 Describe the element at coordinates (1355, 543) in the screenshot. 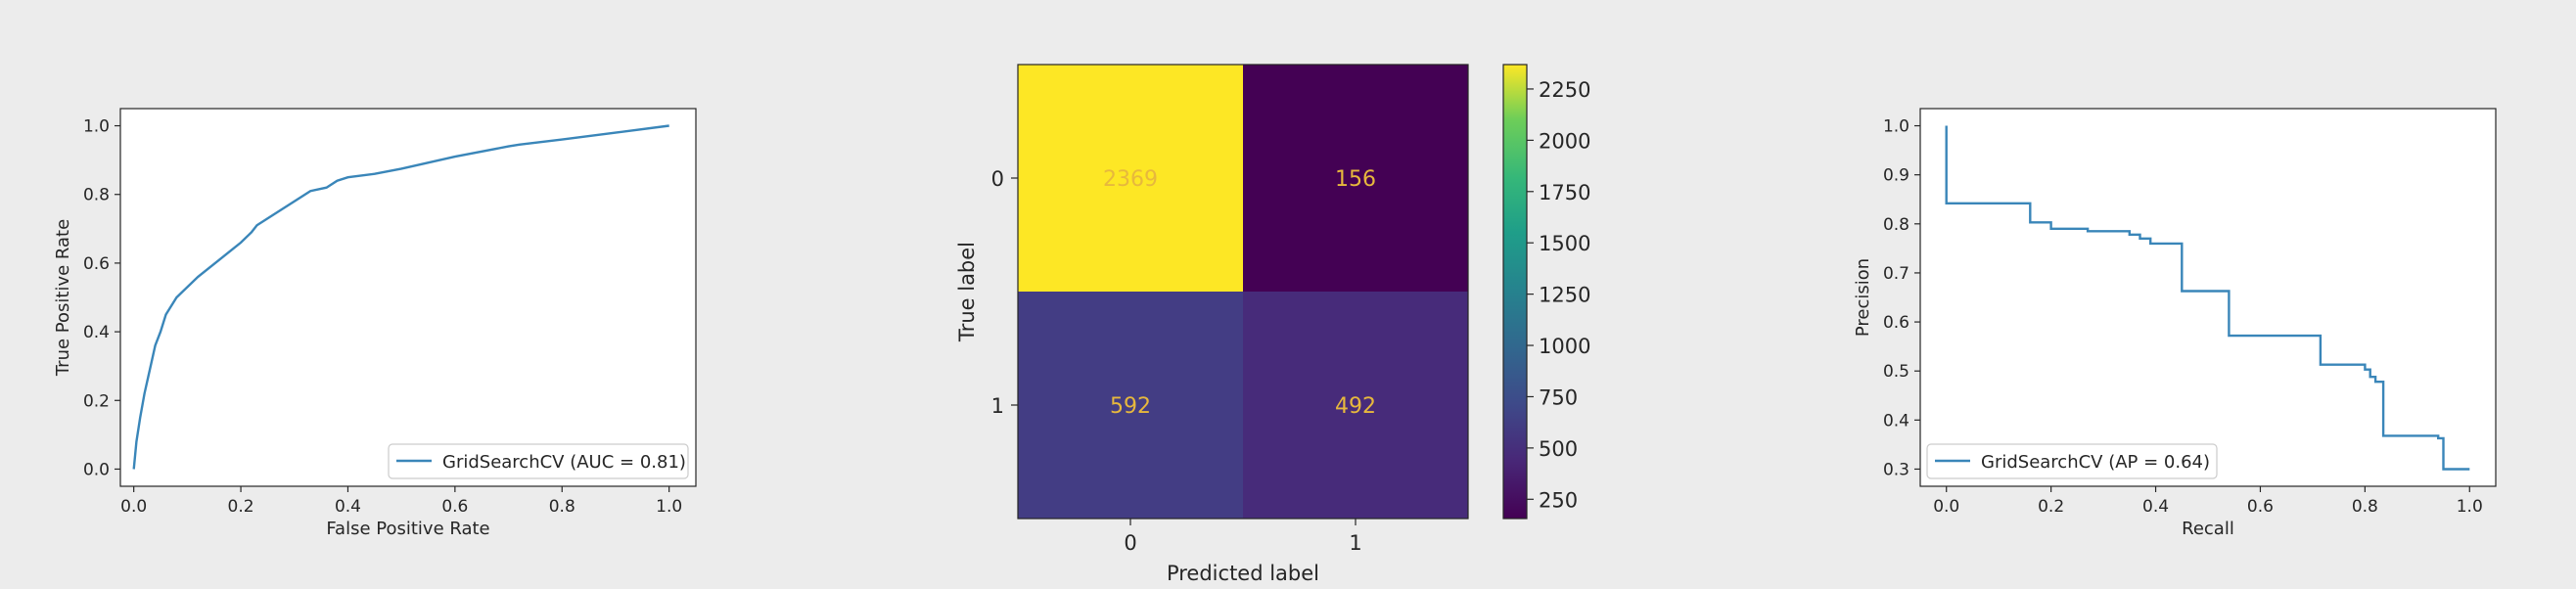

I see `cm-x-tick-label: 1` at that location.